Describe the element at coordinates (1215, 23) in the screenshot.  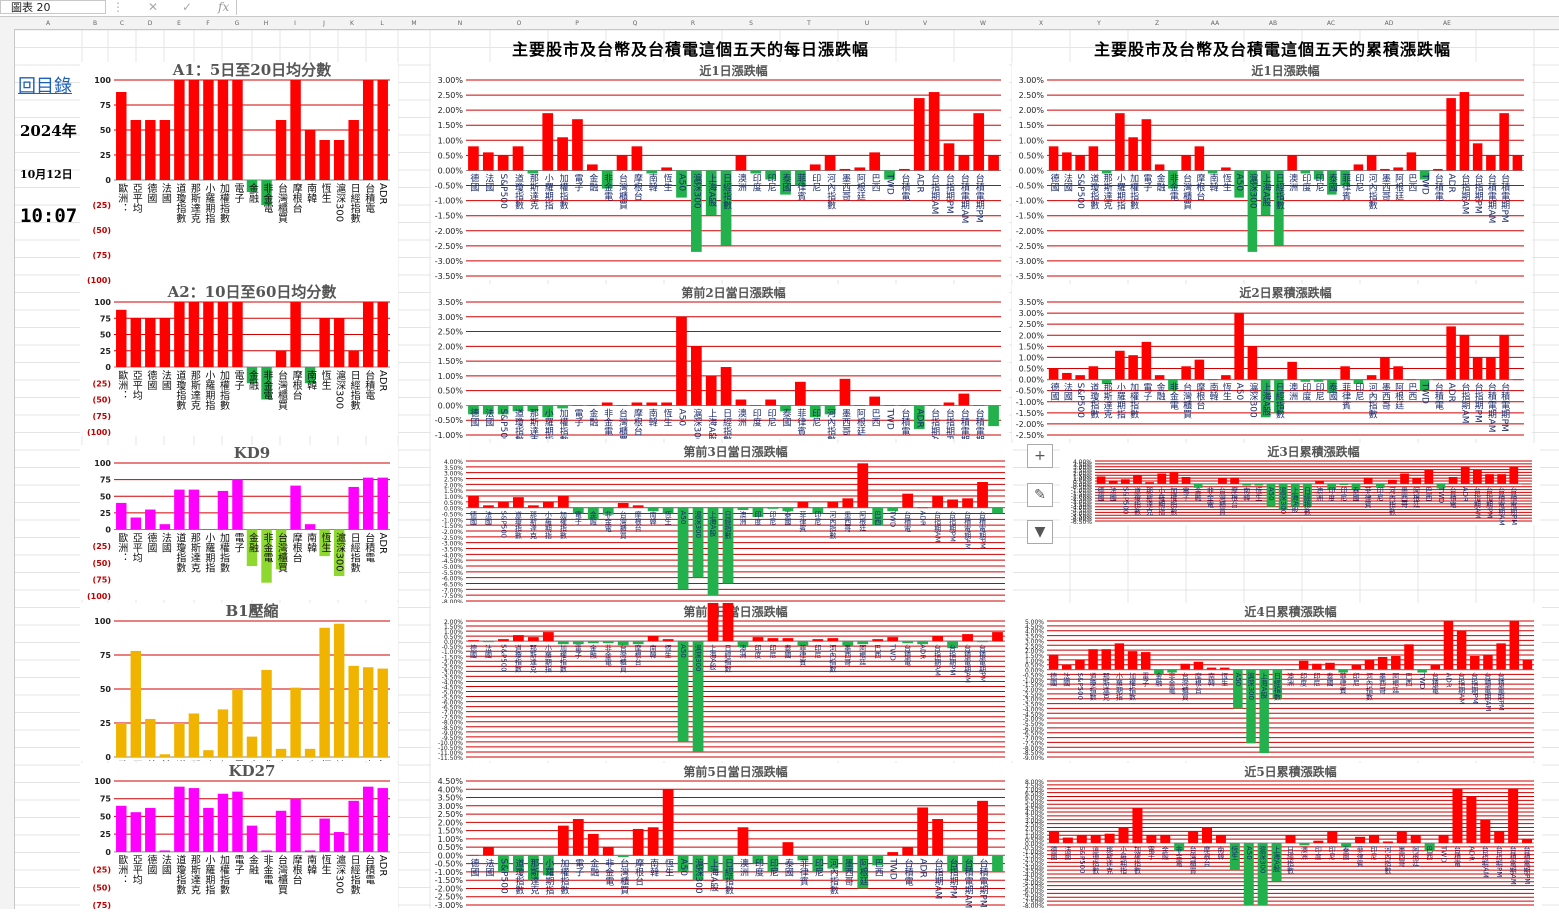
I see `column-header-AA: AA` at that location.